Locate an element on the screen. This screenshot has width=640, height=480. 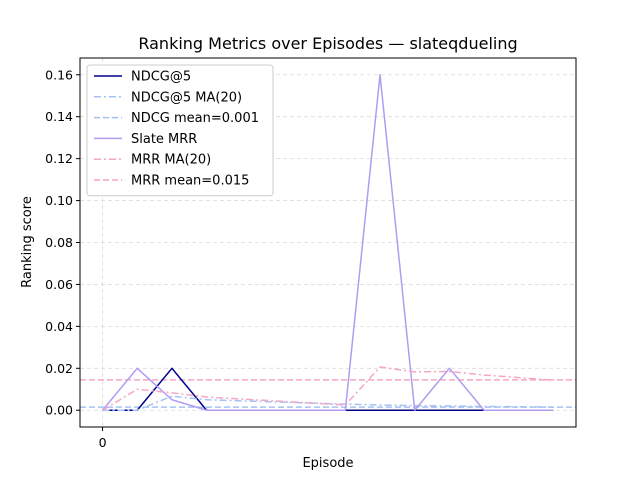
x-axis-ticks: 0 is located at coordinates (103, 438).